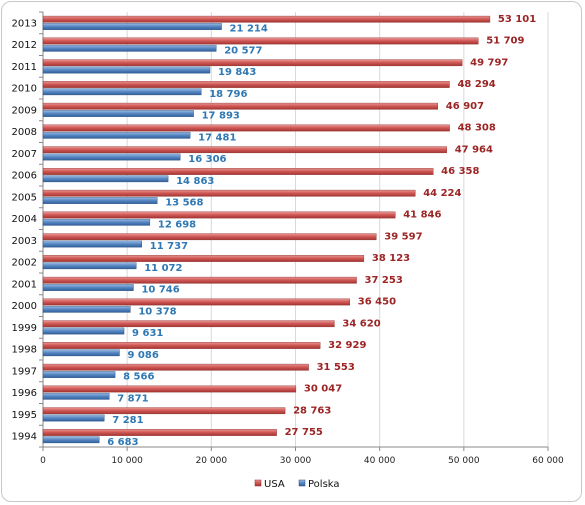 The height and width of the screenshot is (505, 585). Describe the element at coordinates (24, 350) in the screenshot. I see `y-tick-label: 1998` at that location.